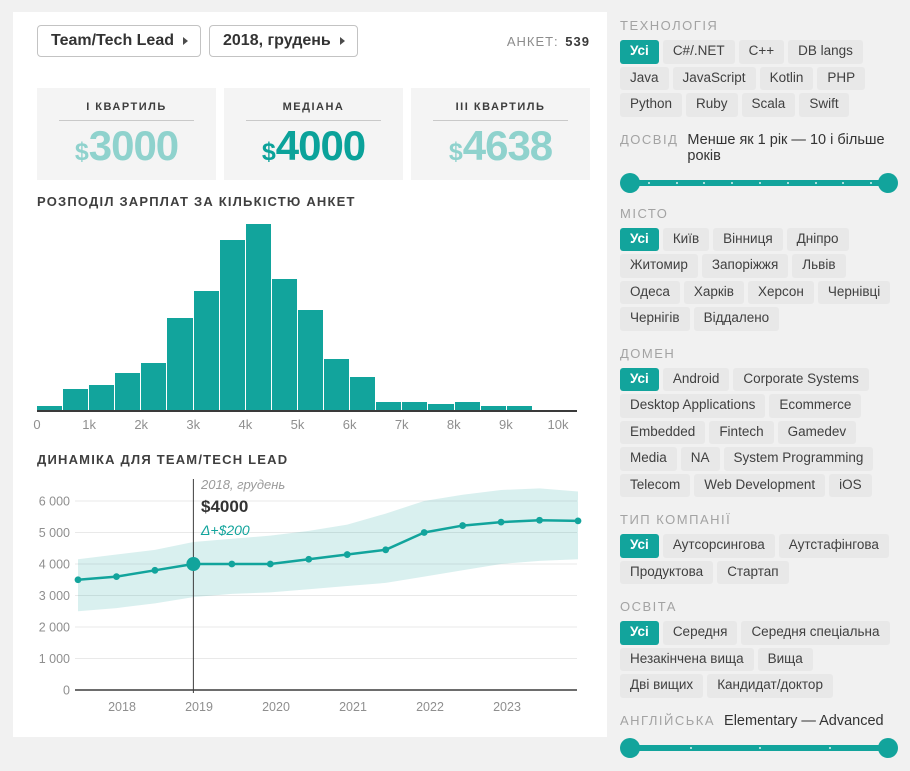 This screenshot has width=910, height=771. What do you see at coordinates (718, 546) in the screenshot?
I see `filter-chip: Аутсорсингова` at bounding box center [718, 546].